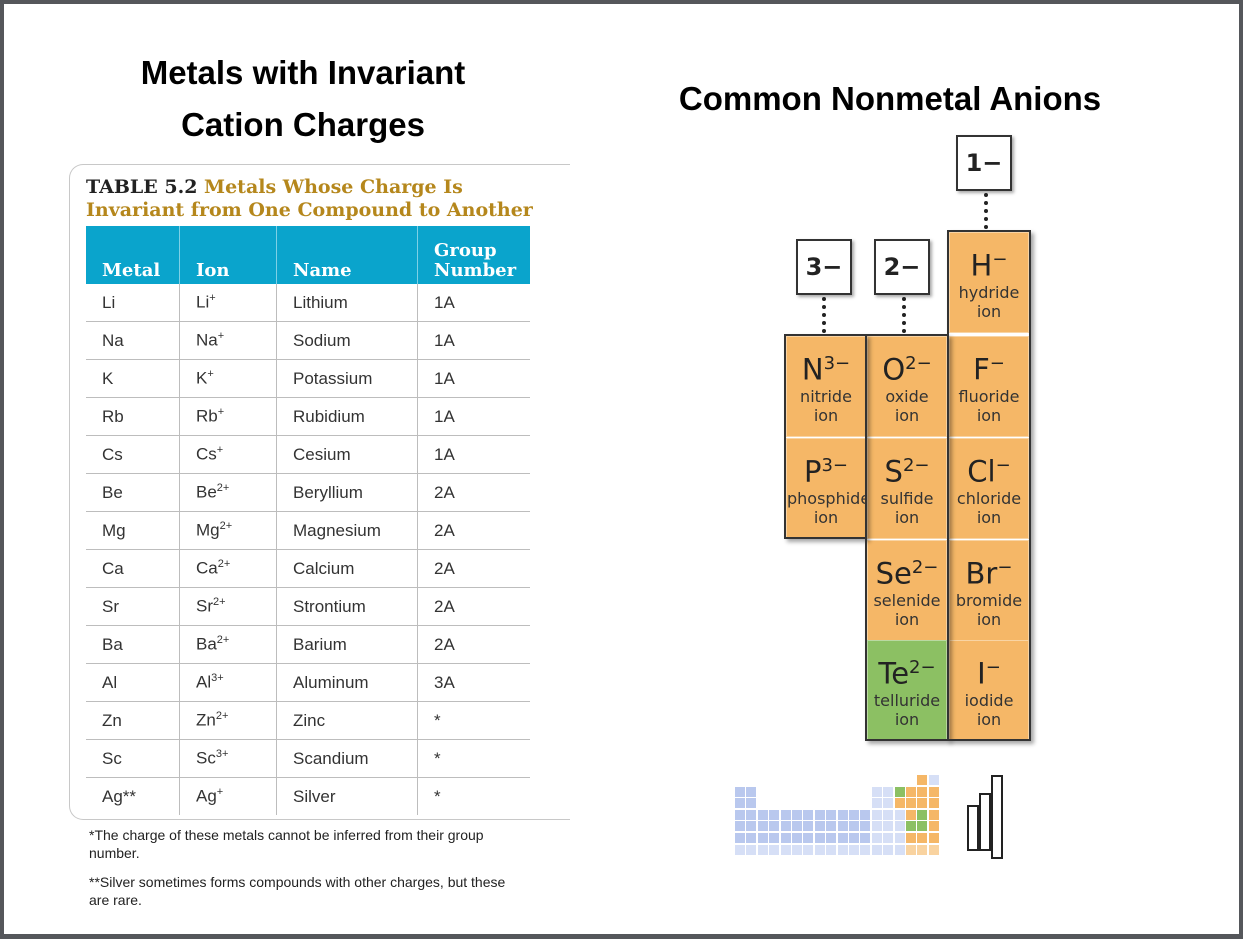 The image size is (1243, 939). Describe the element at coordinates (1003, 465) in the screenshot. I see `anion-charge: −` at that location.